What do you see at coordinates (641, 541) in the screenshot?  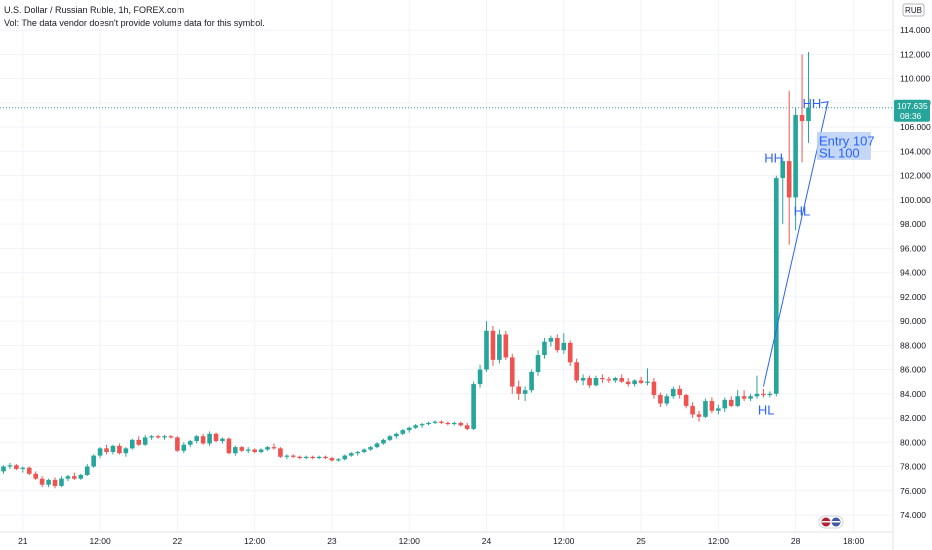 I see `time-tick-label: 25` at bounding box center [641, 541].